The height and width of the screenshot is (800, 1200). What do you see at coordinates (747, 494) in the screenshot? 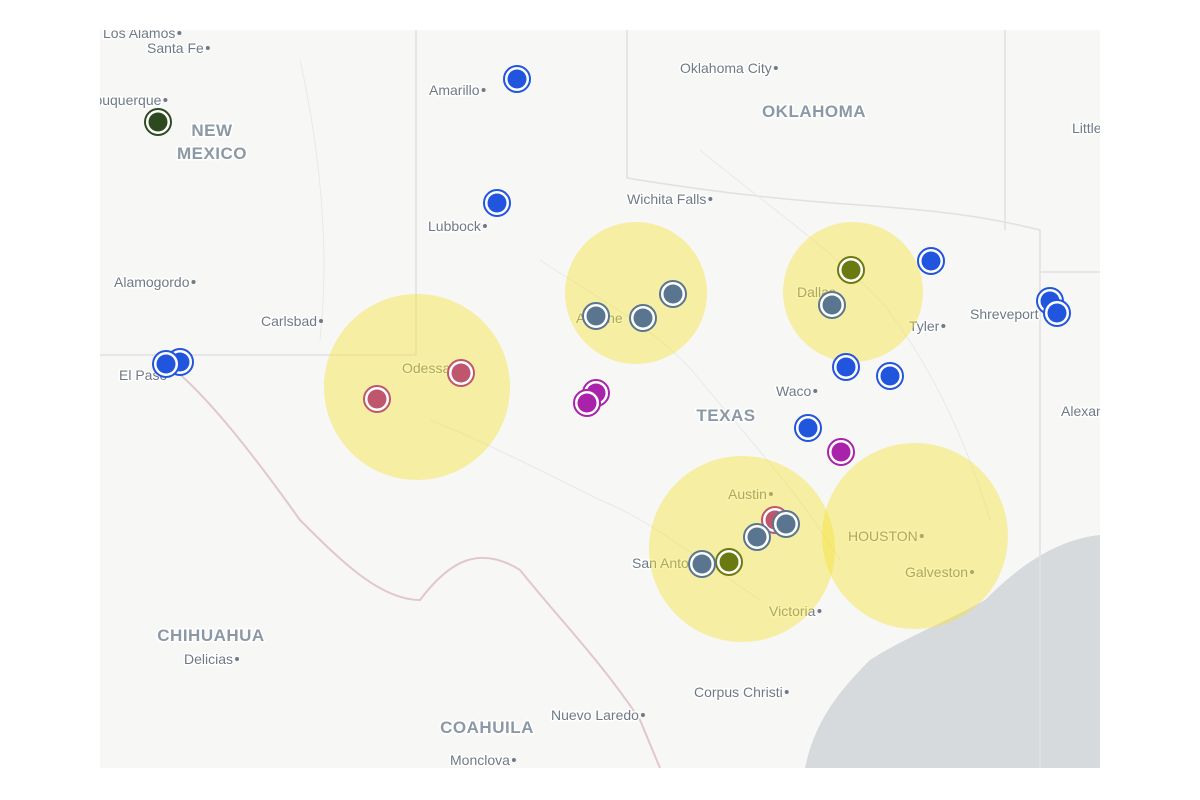
I see `city-label: Austin` at bounding box center [747, 494].